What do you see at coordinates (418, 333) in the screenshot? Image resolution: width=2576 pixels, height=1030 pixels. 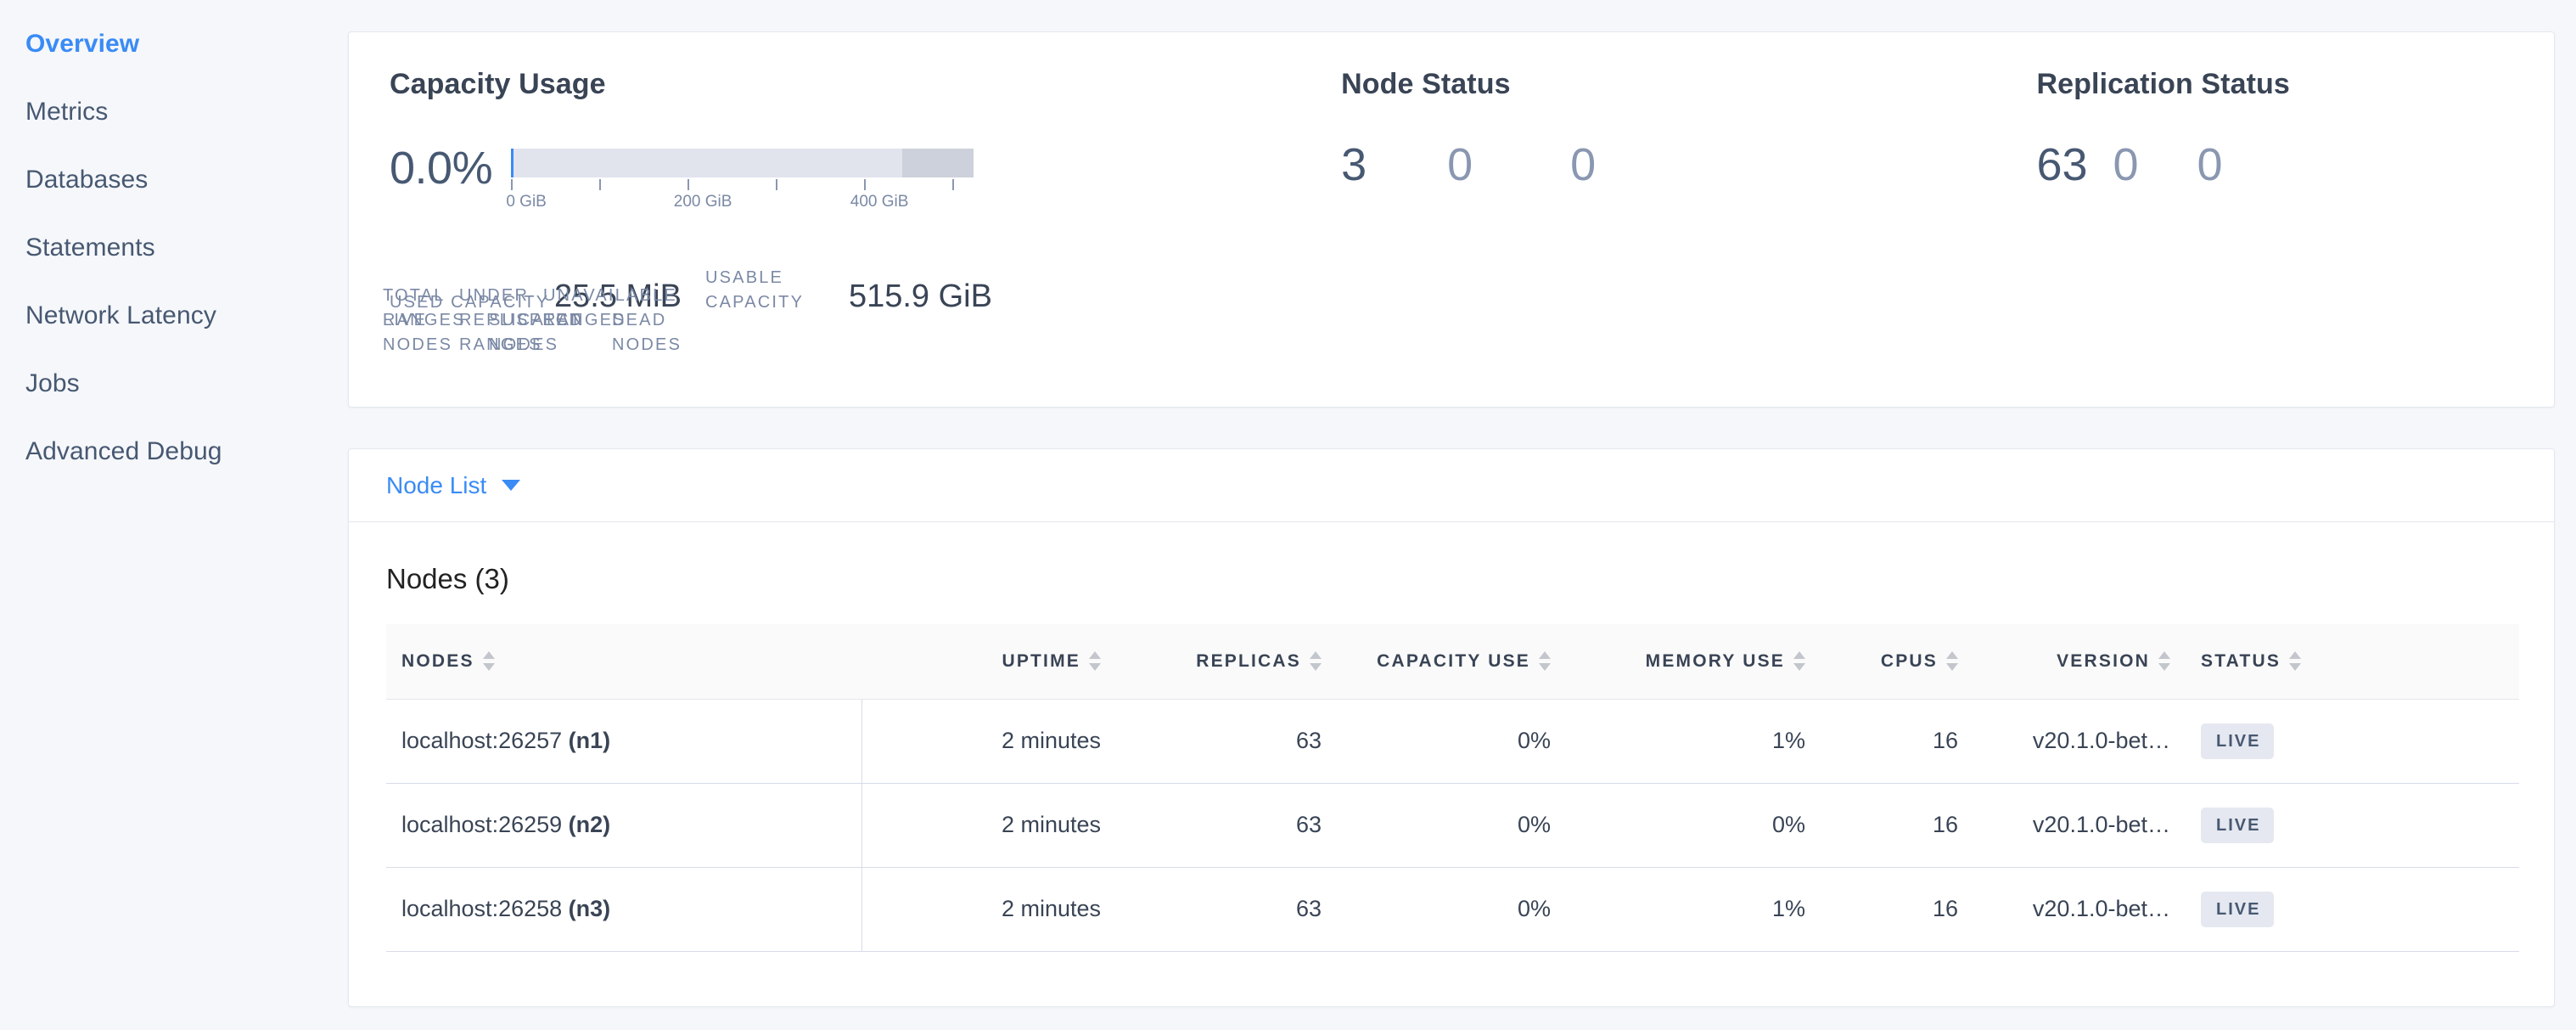 I see `live-nodes-caption: LIVE NODES` at bounding box center [418, 333].